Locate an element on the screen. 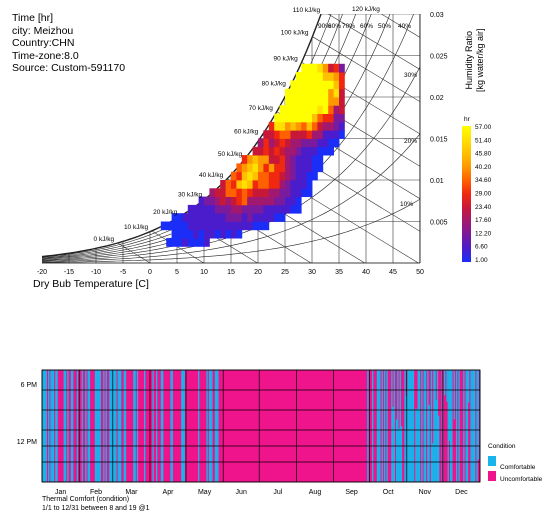  chart-title: Time [hr] is located at coordinates (33, 18).